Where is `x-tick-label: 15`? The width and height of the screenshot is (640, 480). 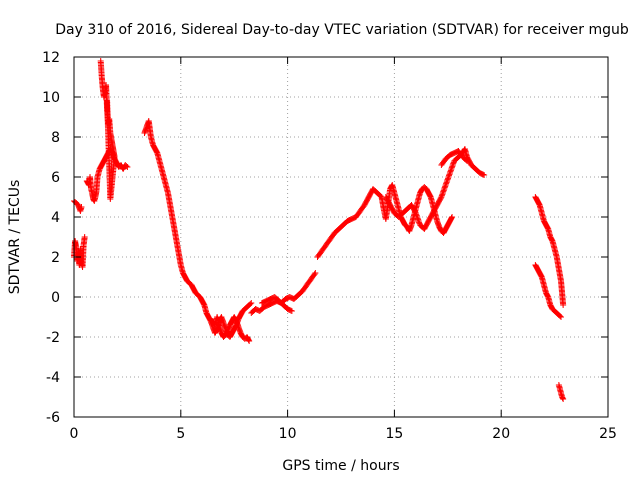
x-tick-label: 15 is located at coordinates (394, 434).